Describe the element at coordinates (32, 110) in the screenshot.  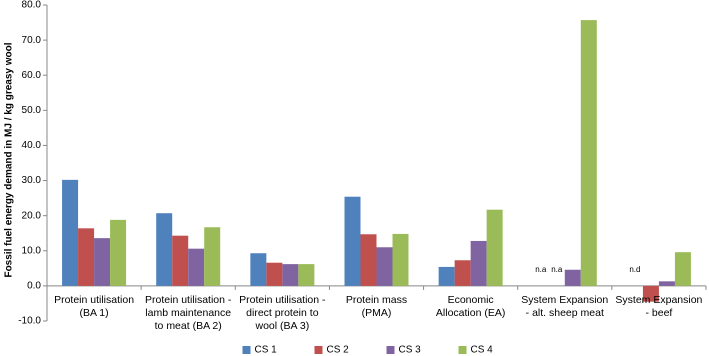
I see `y-tick-label: 50.0` at that location.